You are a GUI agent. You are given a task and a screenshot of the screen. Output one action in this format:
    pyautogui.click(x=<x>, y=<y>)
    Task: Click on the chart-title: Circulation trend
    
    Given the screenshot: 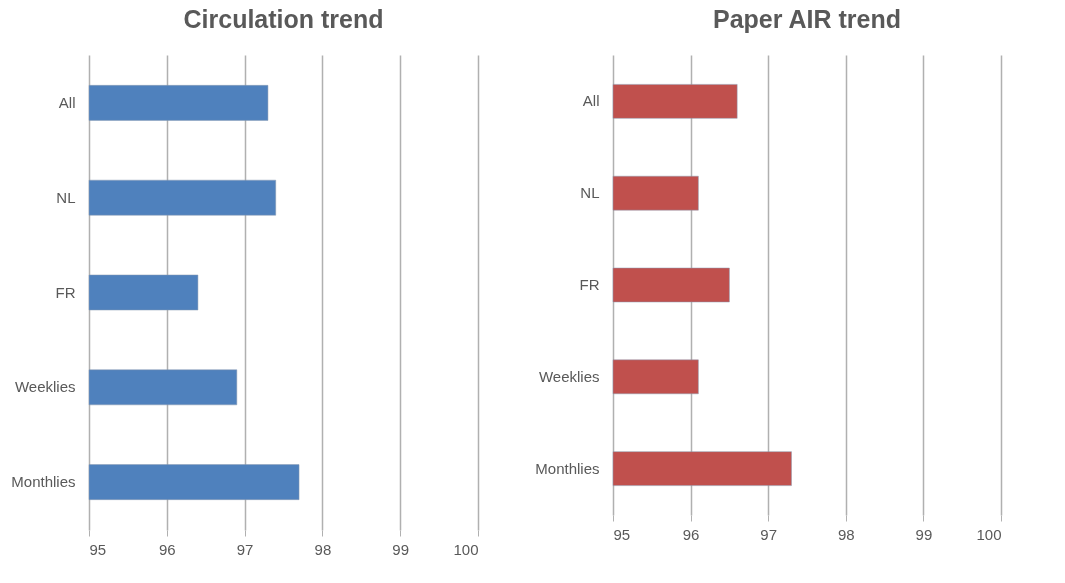 What is the action you would take?
    pyautogui.click(x=283, y=19)
    